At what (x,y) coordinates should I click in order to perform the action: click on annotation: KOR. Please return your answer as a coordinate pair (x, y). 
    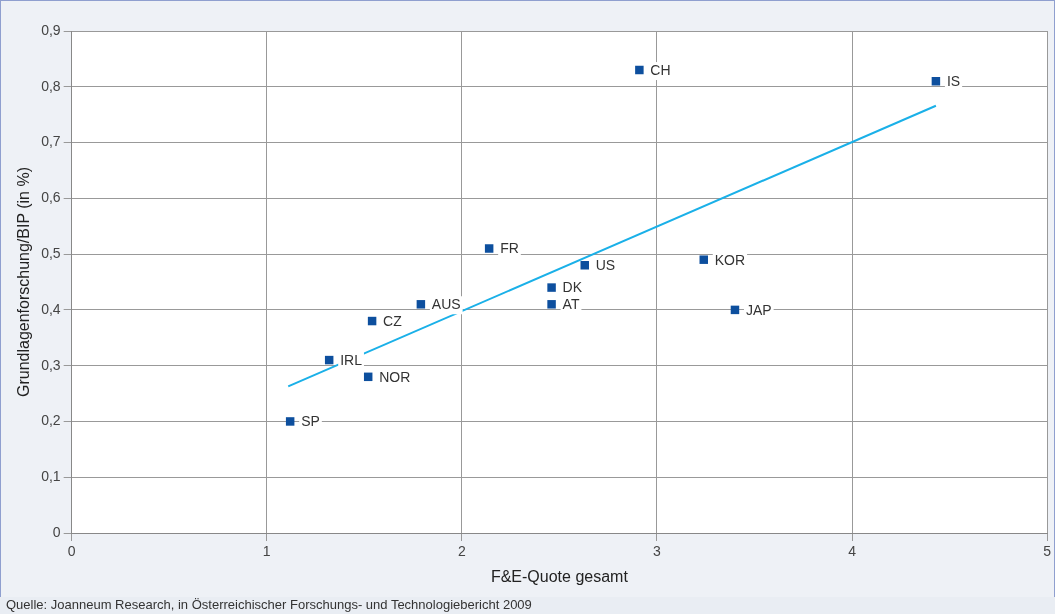
    Looking at the image, I should click on (730, 259).